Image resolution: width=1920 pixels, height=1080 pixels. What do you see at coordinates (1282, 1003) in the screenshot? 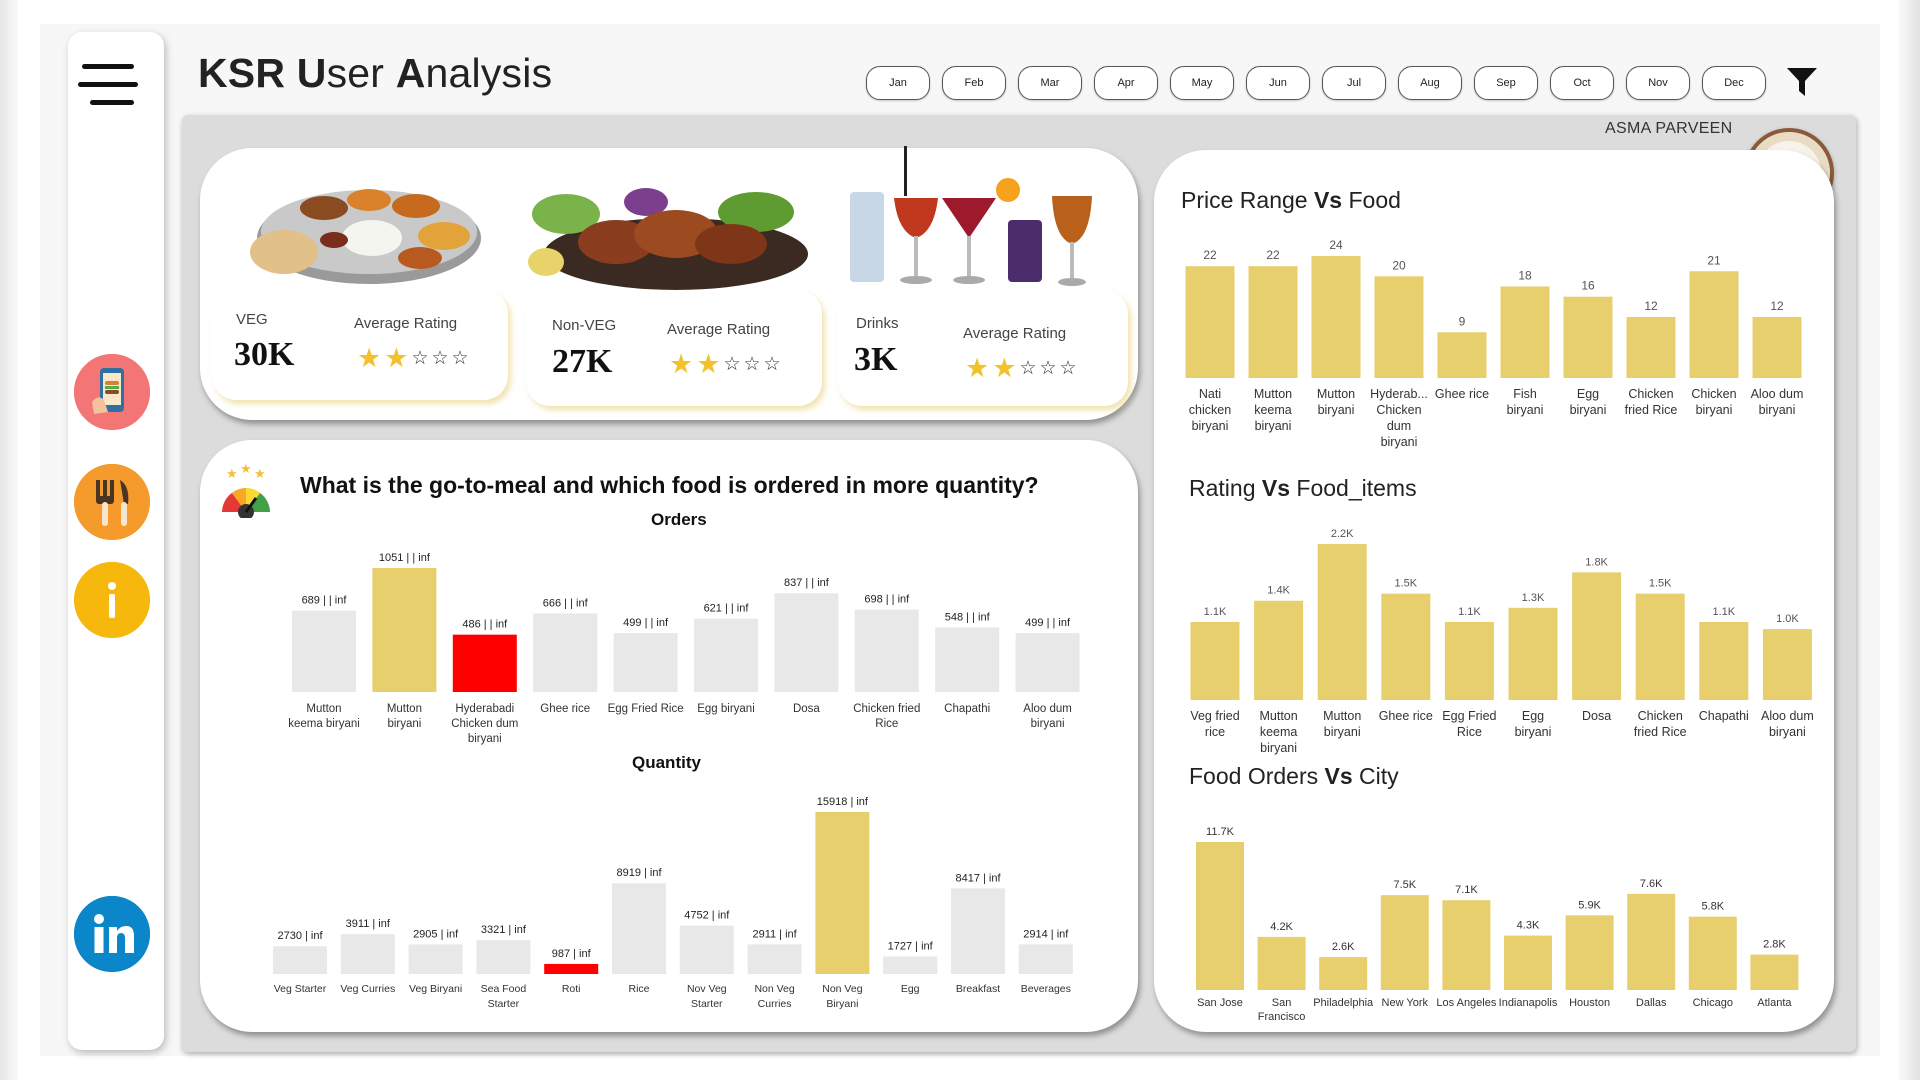
I see `category-label: San` at bounding box center [1282, 1003].